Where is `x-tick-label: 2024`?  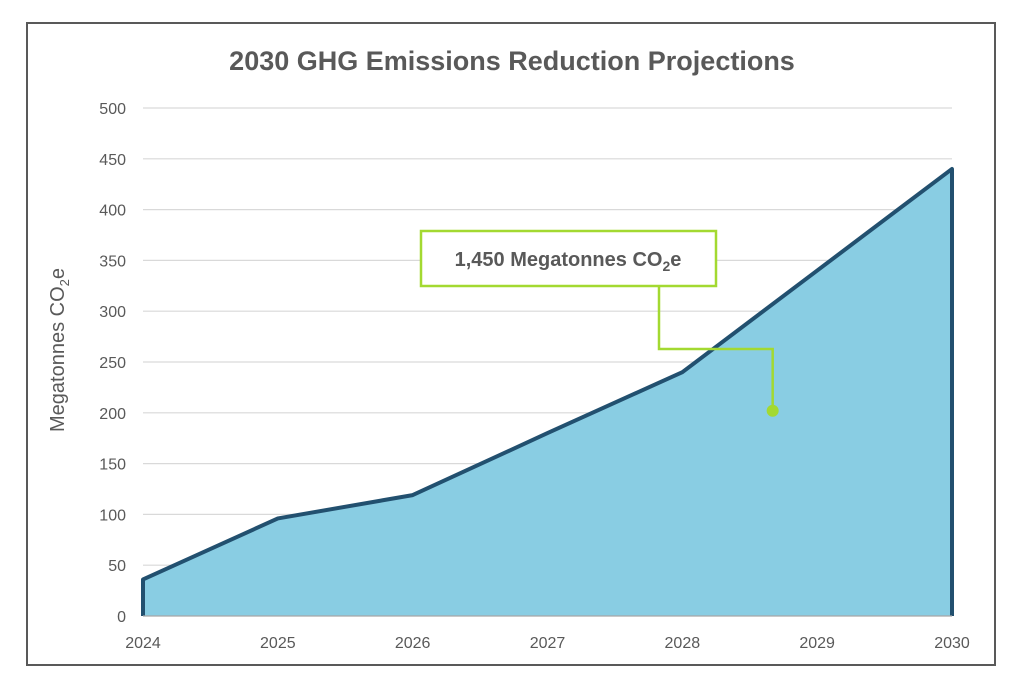
x-tick-label: 2024 is located at coordinates (143, 643).